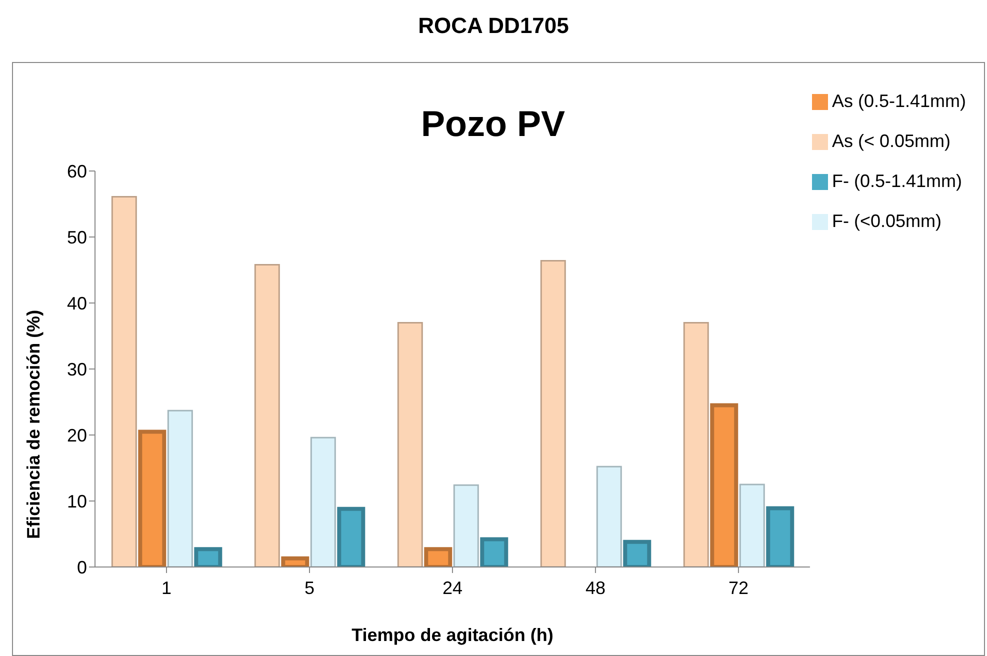  What do you see at coordinates (166, 588) in the screenshot?
I see `x-tick-label: 1` at bounding box center [166, 588].